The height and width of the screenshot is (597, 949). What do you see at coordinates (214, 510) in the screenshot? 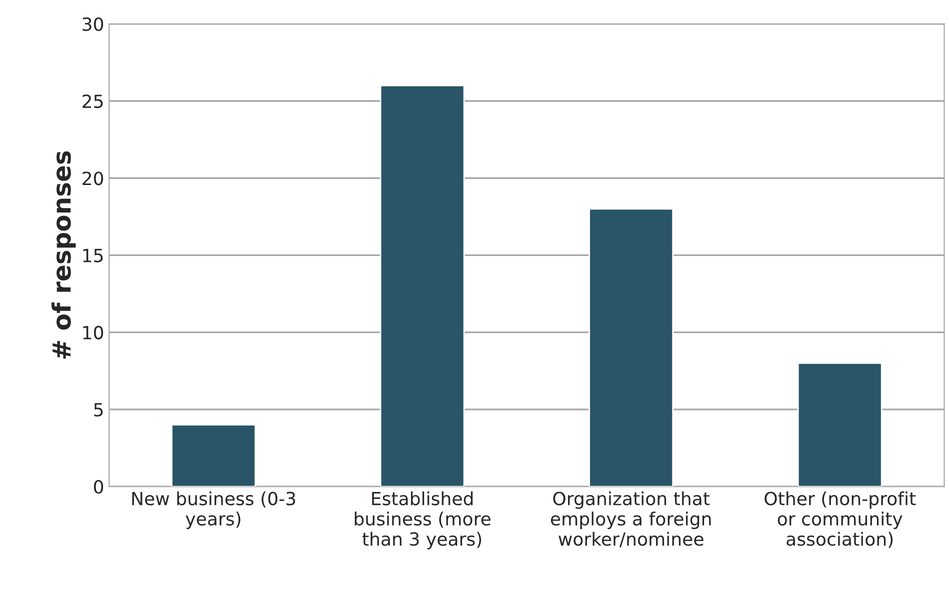
I see `x-tick-label: New business (0-3 years)` at bounding box center [214, 510].